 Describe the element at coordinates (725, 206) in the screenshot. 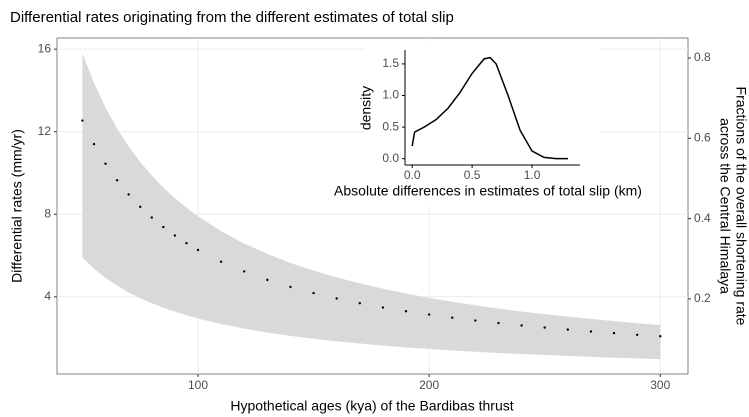

I see `y2-axis-title: across the Central Himalaya` at that location.